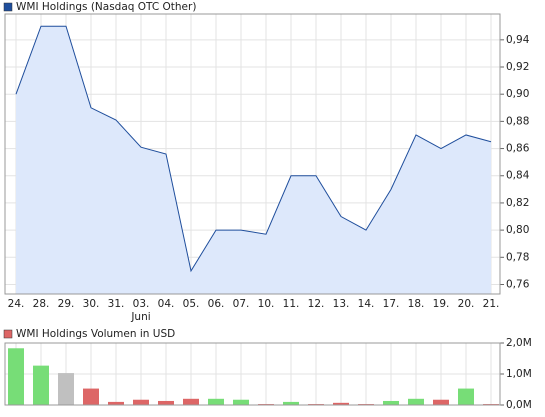 Image resolution: width=545 pixels, height=417 pixels. Describe the element at coordinates (91, 304) in the screenshot. I see `x-tick-label: 30.` at that location.